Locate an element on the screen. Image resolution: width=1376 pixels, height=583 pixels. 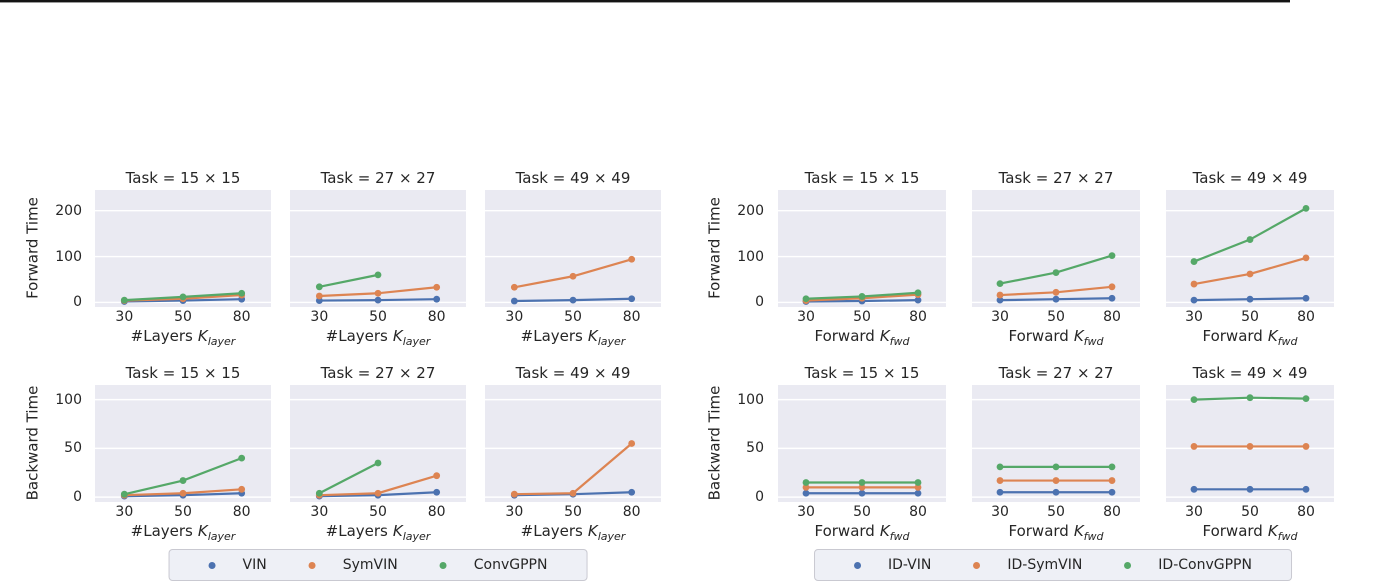
legend-label: SymVIN is located at coordinates (370, 565).